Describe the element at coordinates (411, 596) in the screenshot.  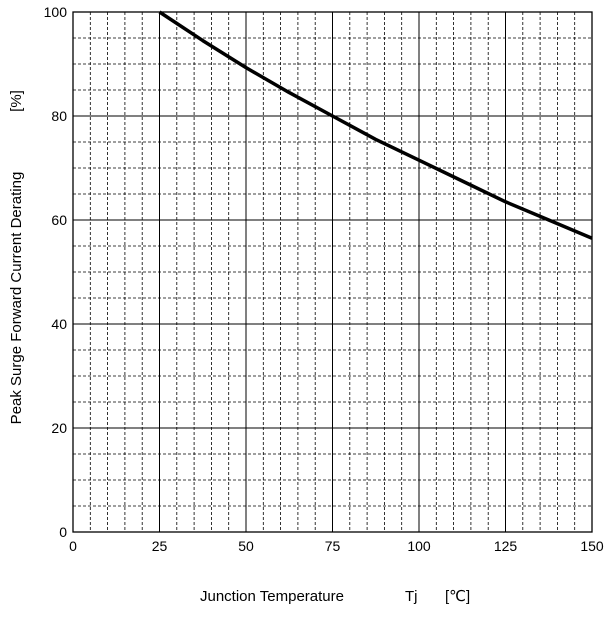
I see `x-axis-symbol: Tj` at that location.